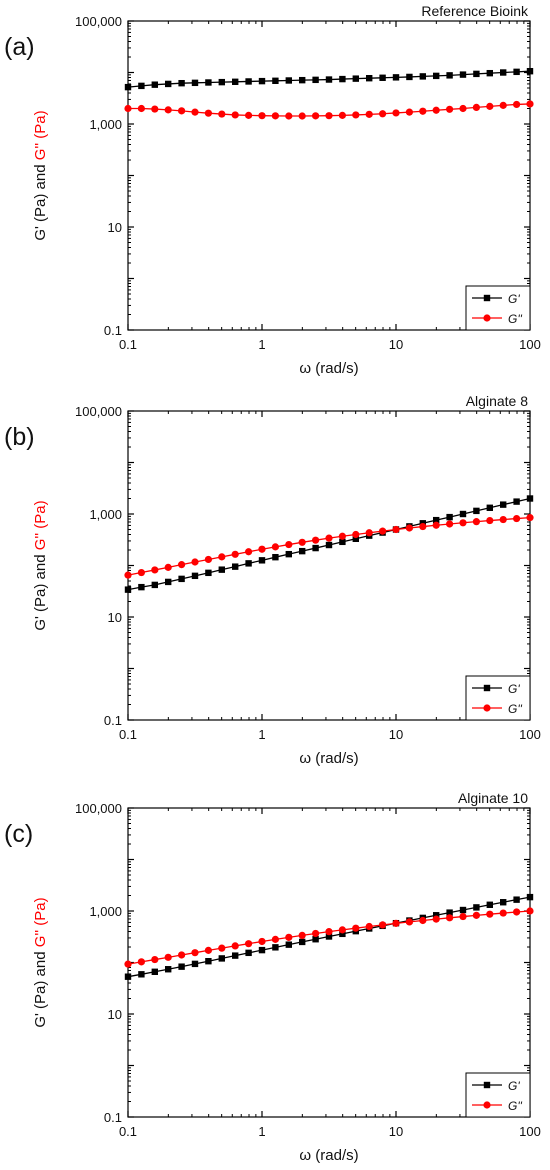 The width and height of the screenshot is (550, 1170). What do you see at coordinates (475, 11) in the screenshot?
I see `panel-title: Reference Bioink` at bounding box center [475, 11].